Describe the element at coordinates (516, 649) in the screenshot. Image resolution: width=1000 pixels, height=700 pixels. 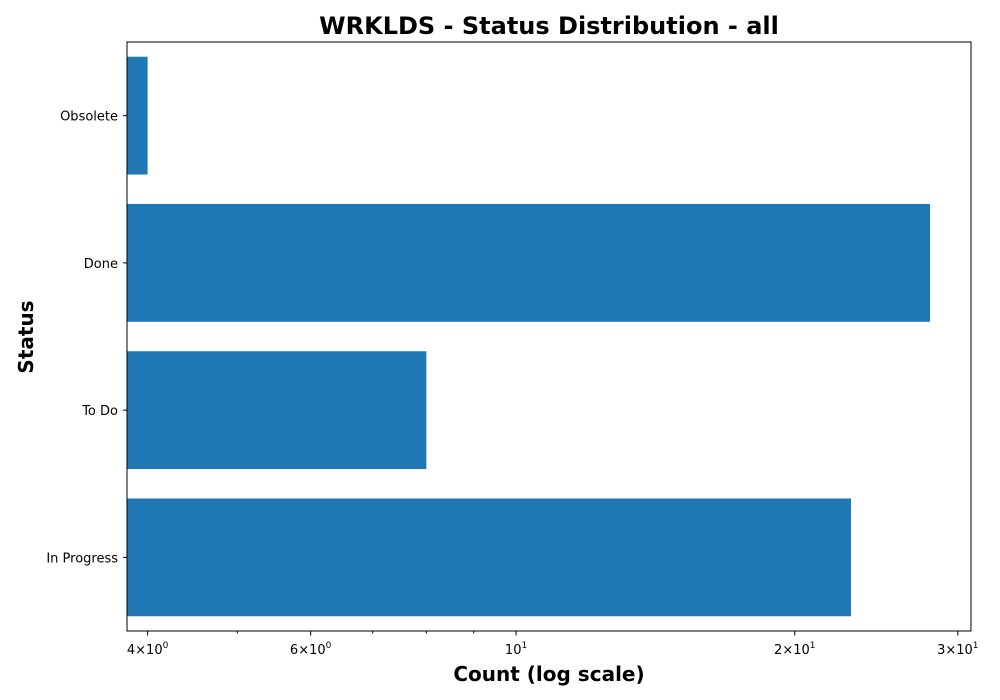
I see `x-tick-label: 101` at that location.